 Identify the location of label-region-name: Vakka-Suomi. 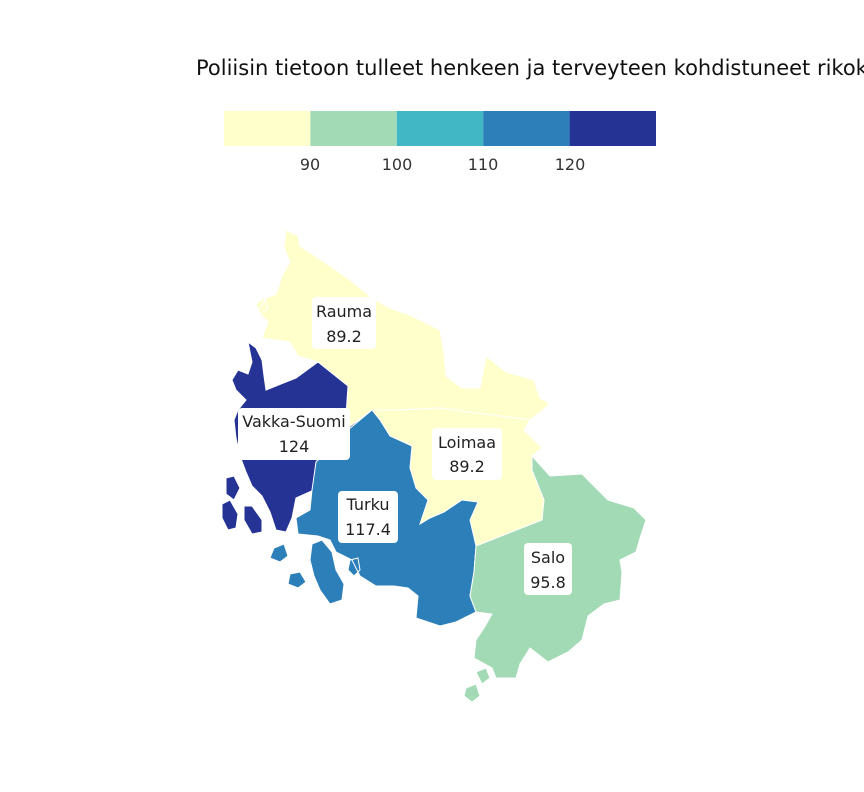
(293, 421).